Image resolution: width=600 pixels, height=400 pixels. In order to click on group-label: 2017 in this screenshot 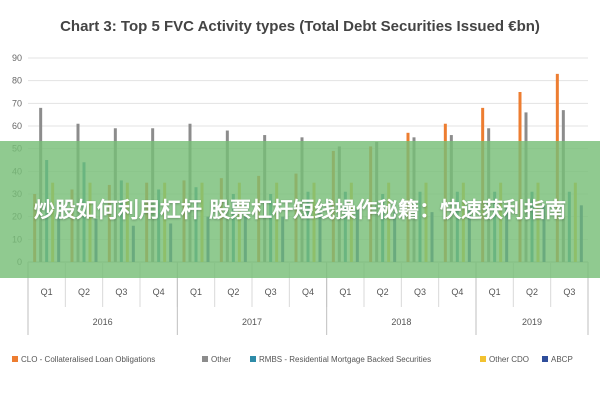, I will do `click(252, 322)`.